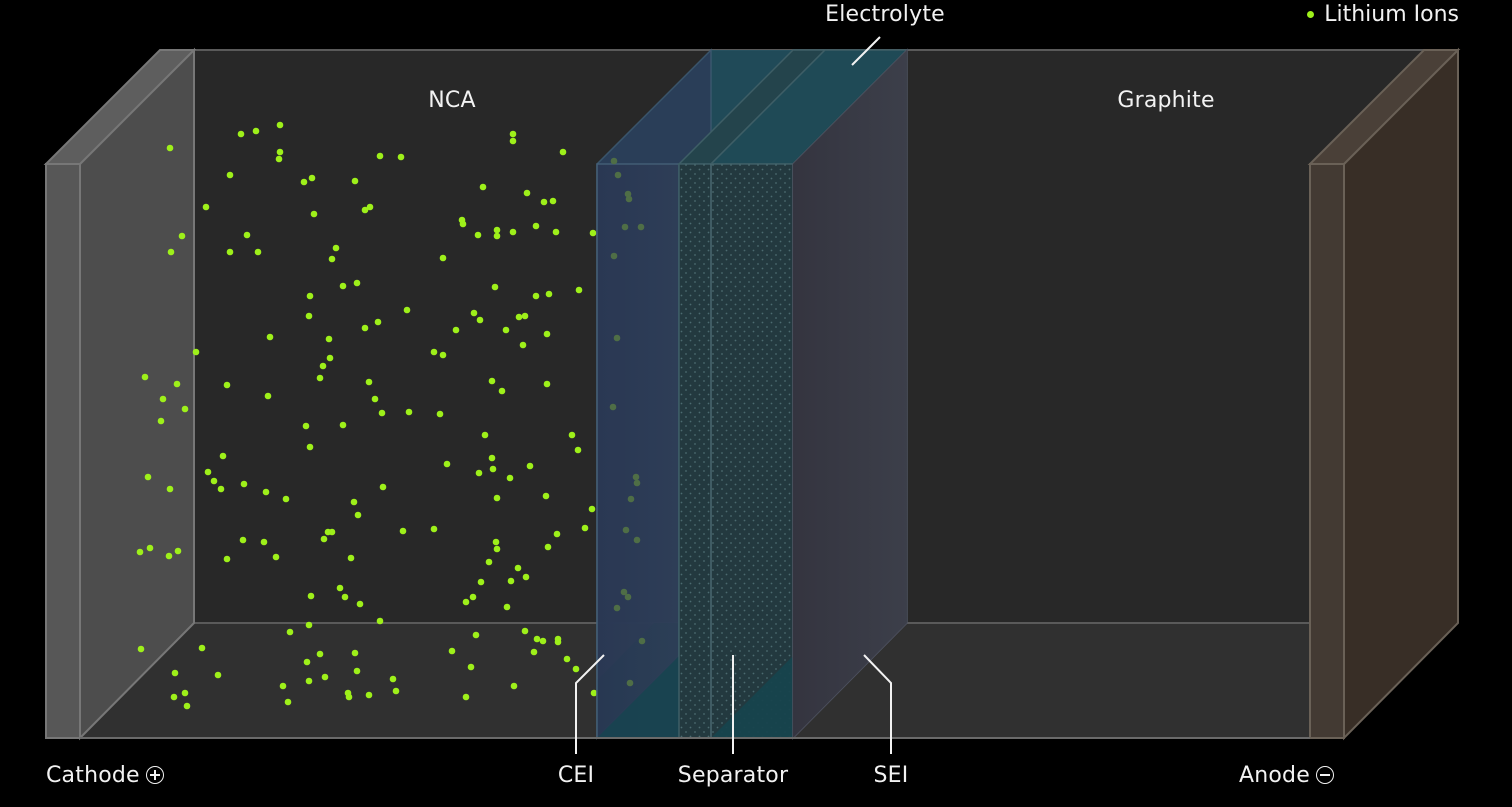  What do you see at coordinates (1166, 100) in the screenshot?
I see `graphite-label: Graphite` at bounding box center [1166, 100].